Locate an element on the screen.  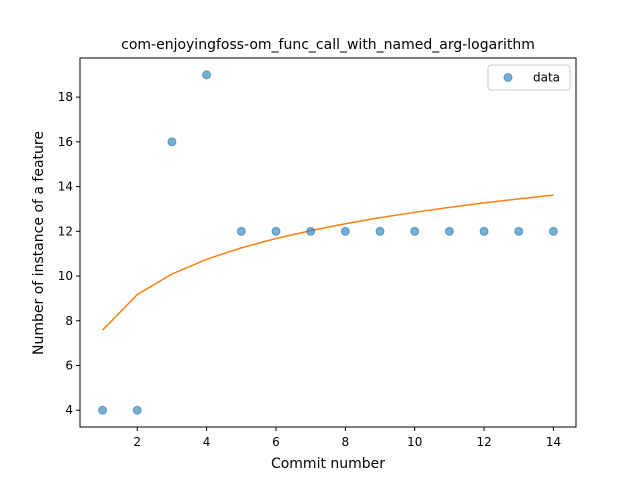
y-tick-label: 14 is located at coordinates (65, 187).